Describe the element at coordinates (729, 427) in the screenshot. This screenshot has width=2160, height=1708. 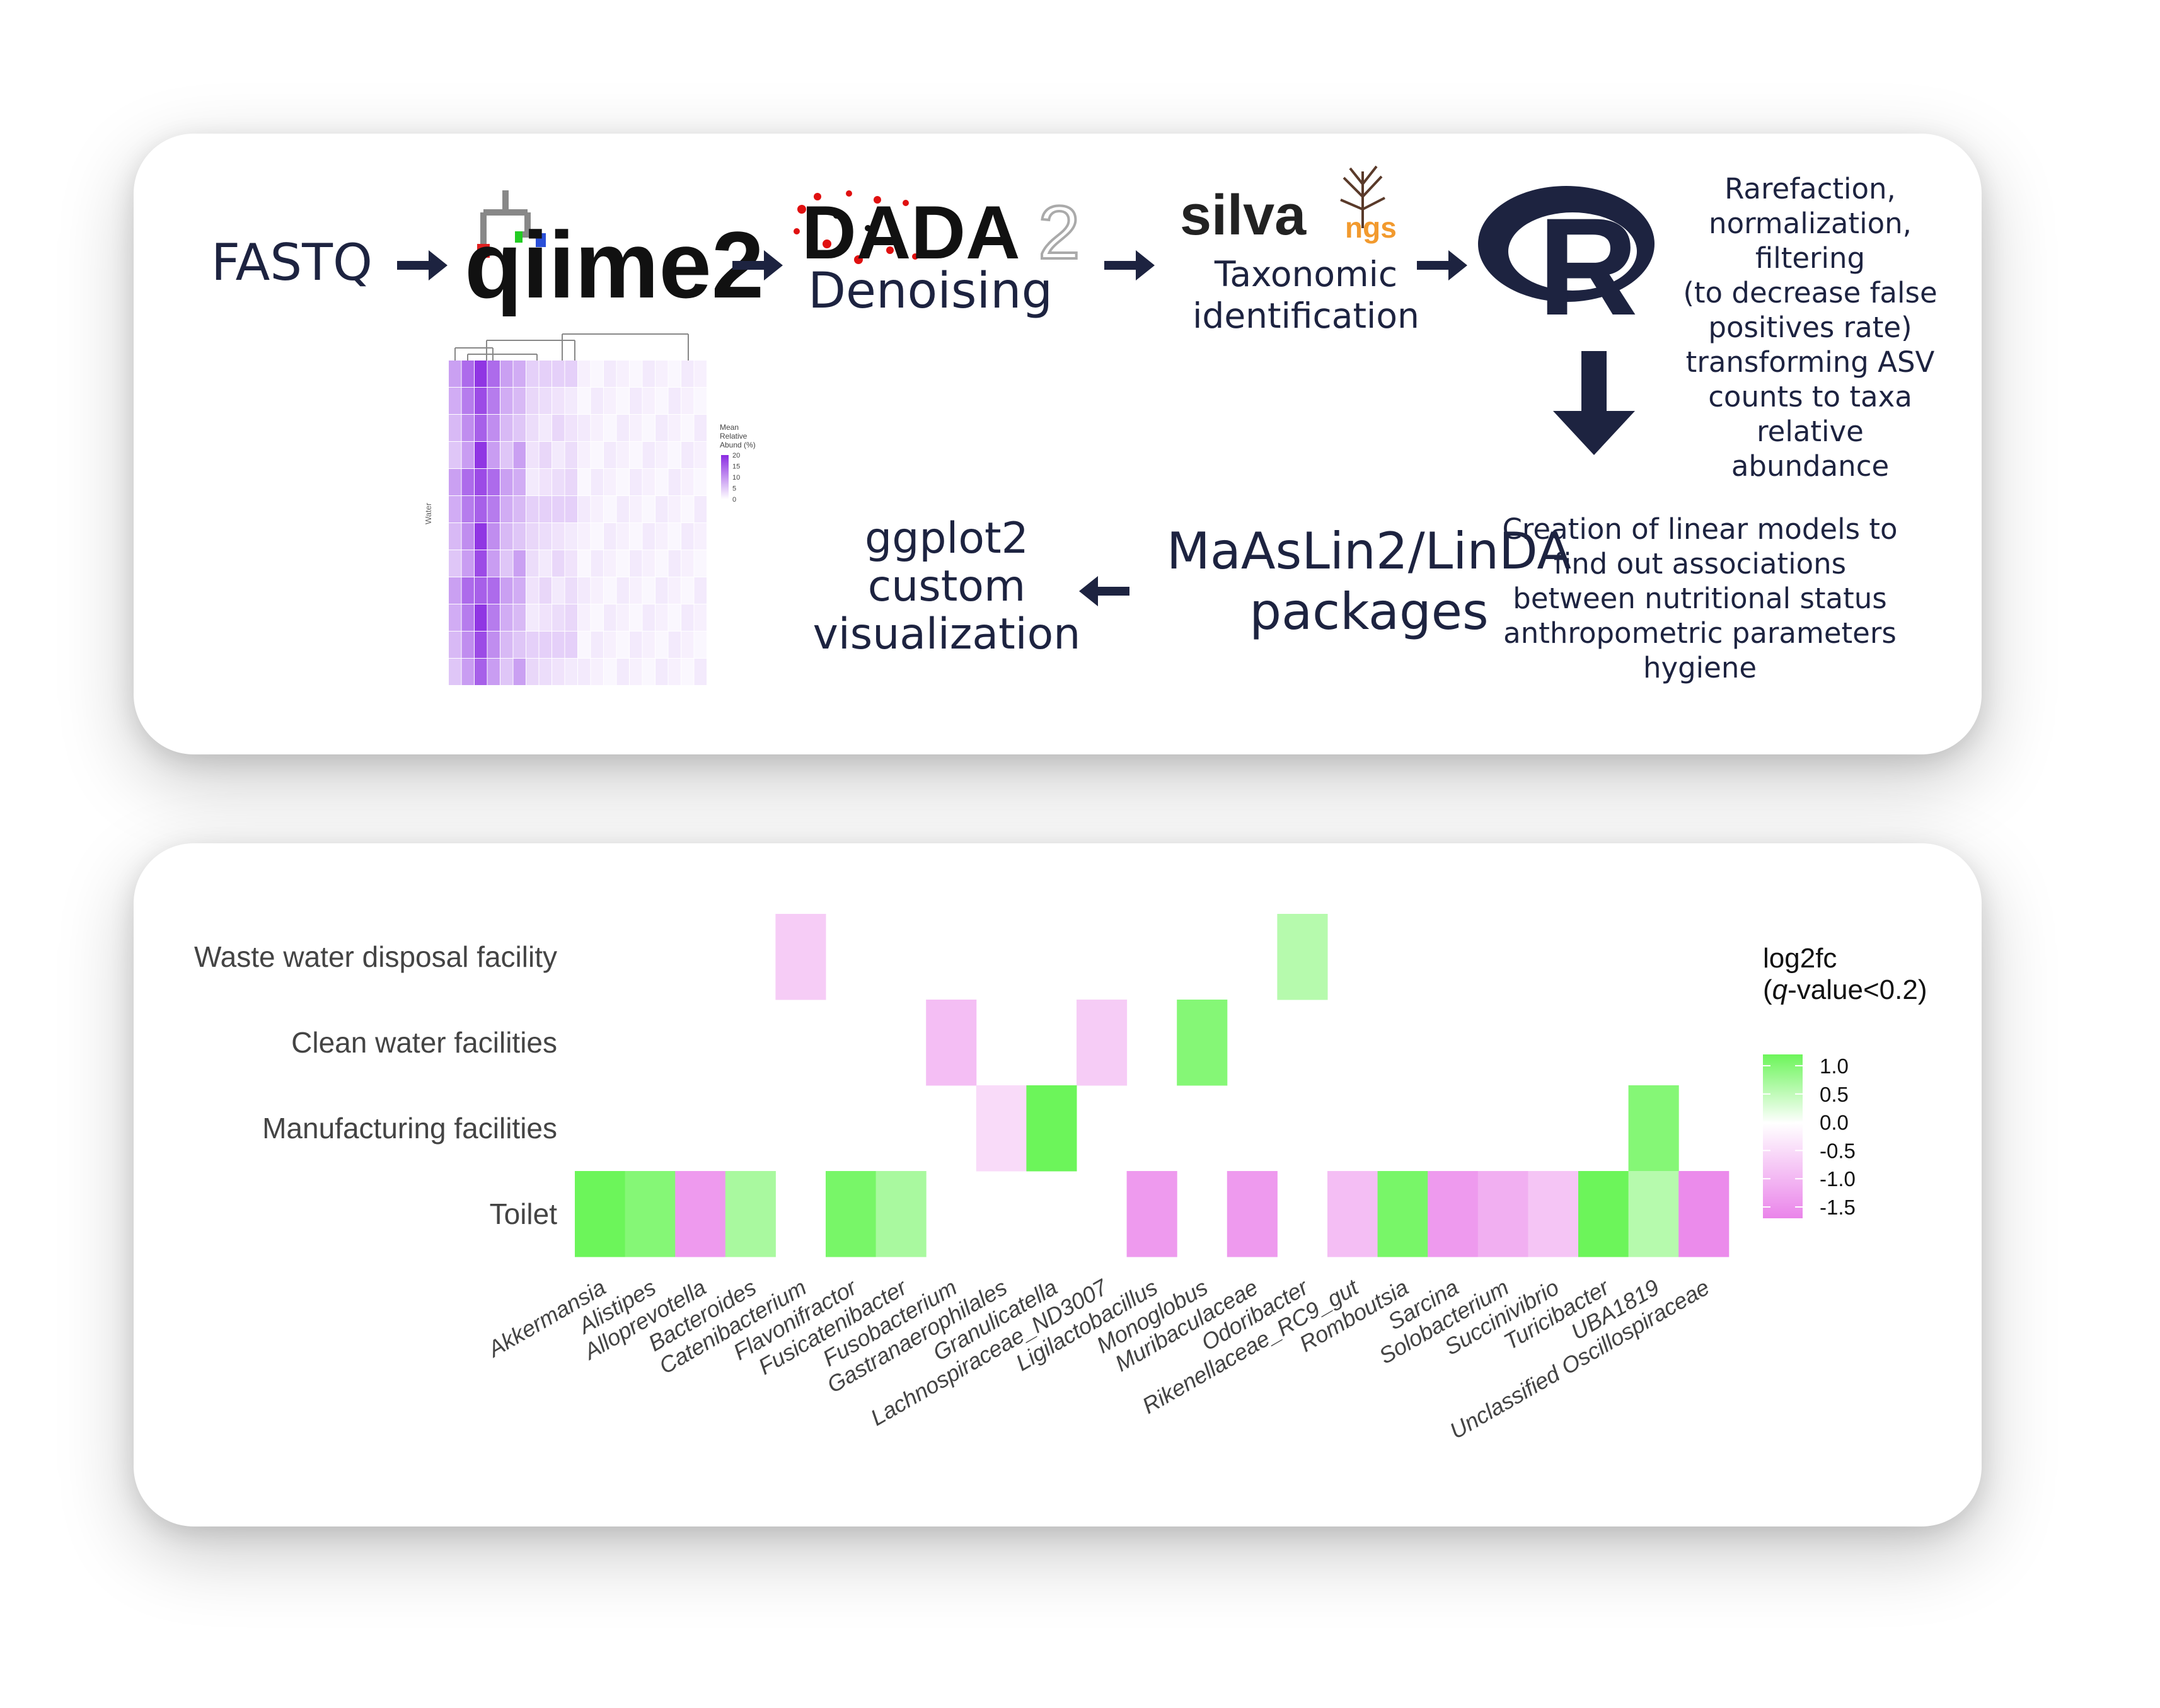
I see `inset-legend-title: Mean` at that location.